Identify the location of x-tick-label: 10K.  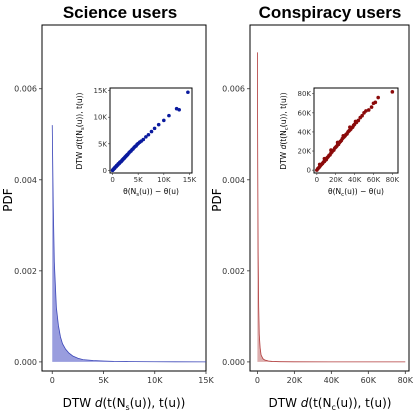
(155, 380).